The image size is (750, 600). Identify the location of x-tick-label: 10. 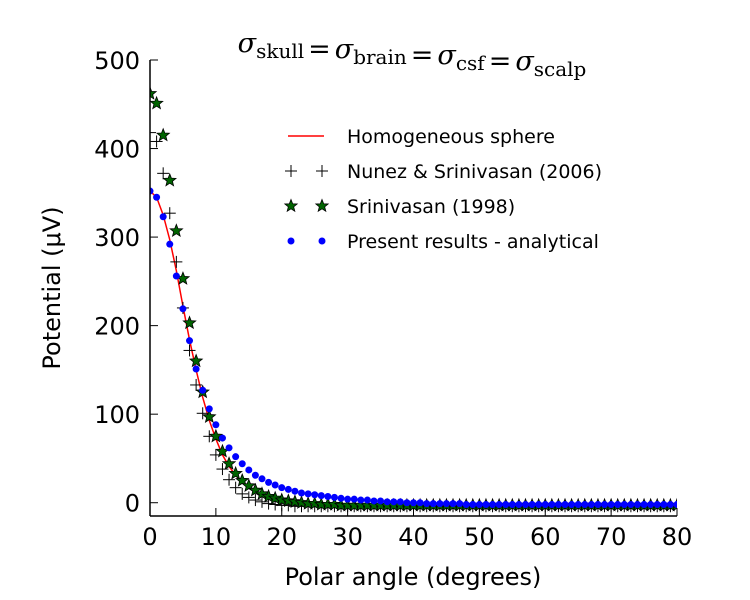
(216, 537).